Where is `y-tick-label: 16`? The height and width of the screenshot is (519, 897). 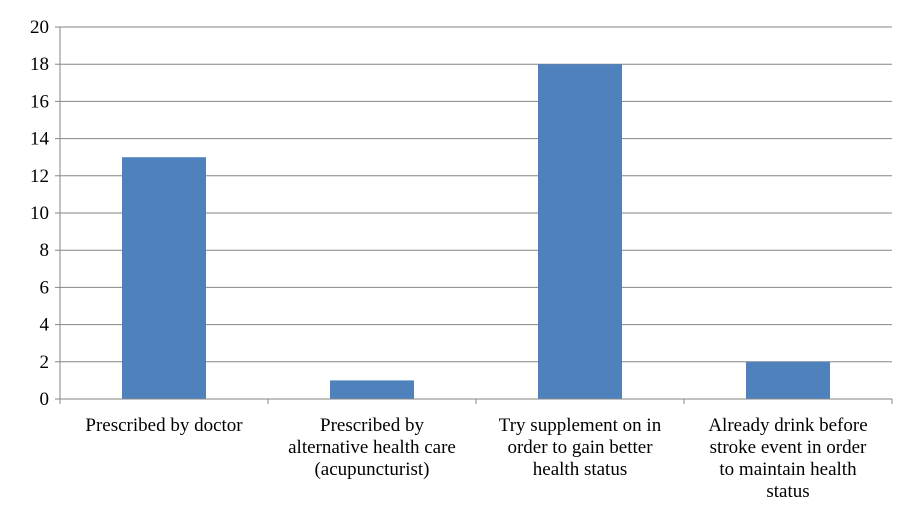 y-tick-label: 16 is located at coordinates (39, 101).